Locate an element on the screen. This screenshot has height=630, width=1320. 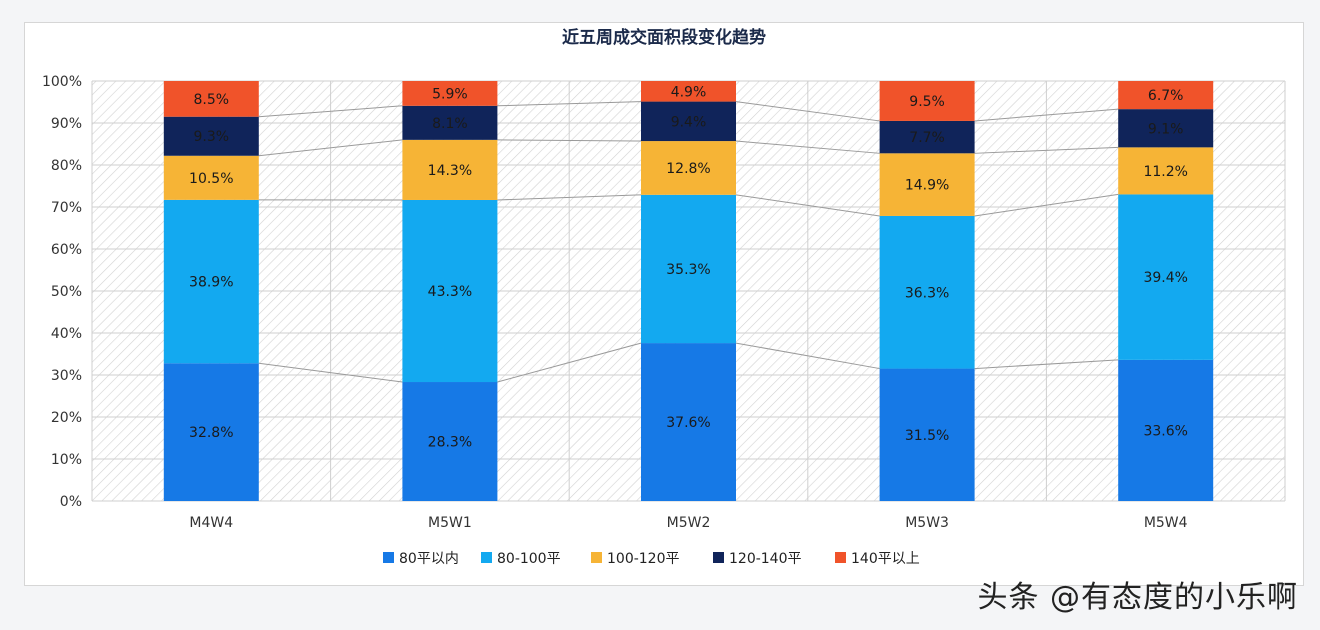
y-tick-label: 40% is located at coordinates (66, 334).